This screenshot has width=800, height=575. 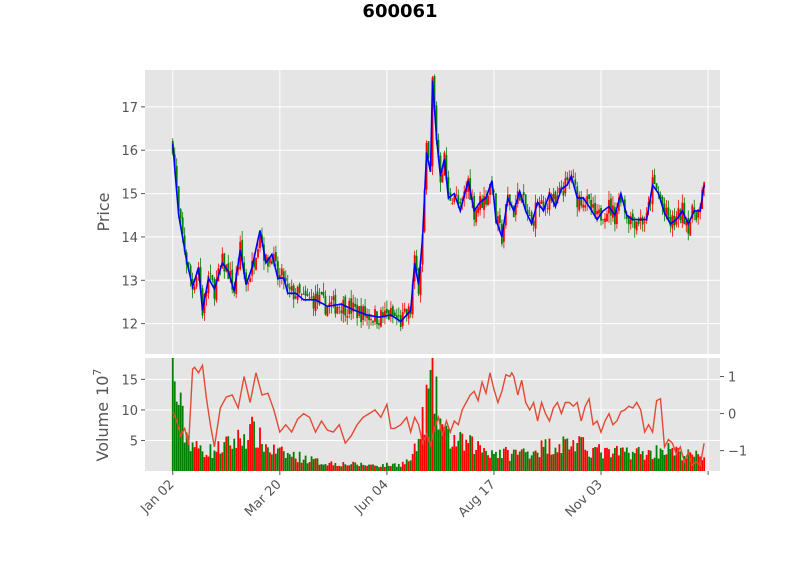 I want to click on chart-title: 600061, so click(x=399, y=11).